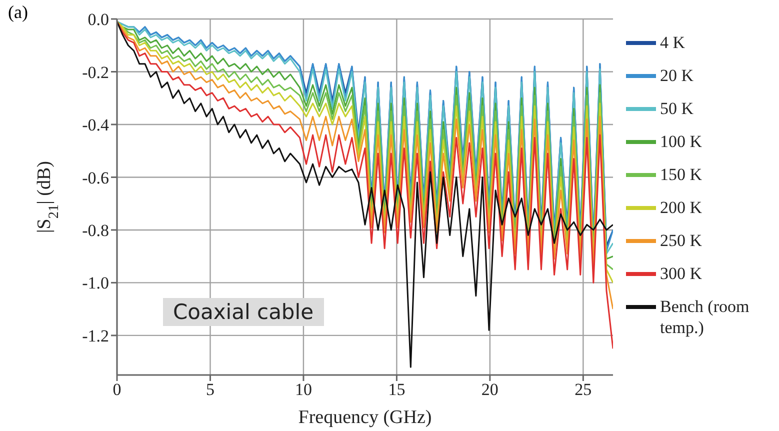 The image size is (779, 431). I want to click on y-tick-label: -1.0, so click(95, 283).